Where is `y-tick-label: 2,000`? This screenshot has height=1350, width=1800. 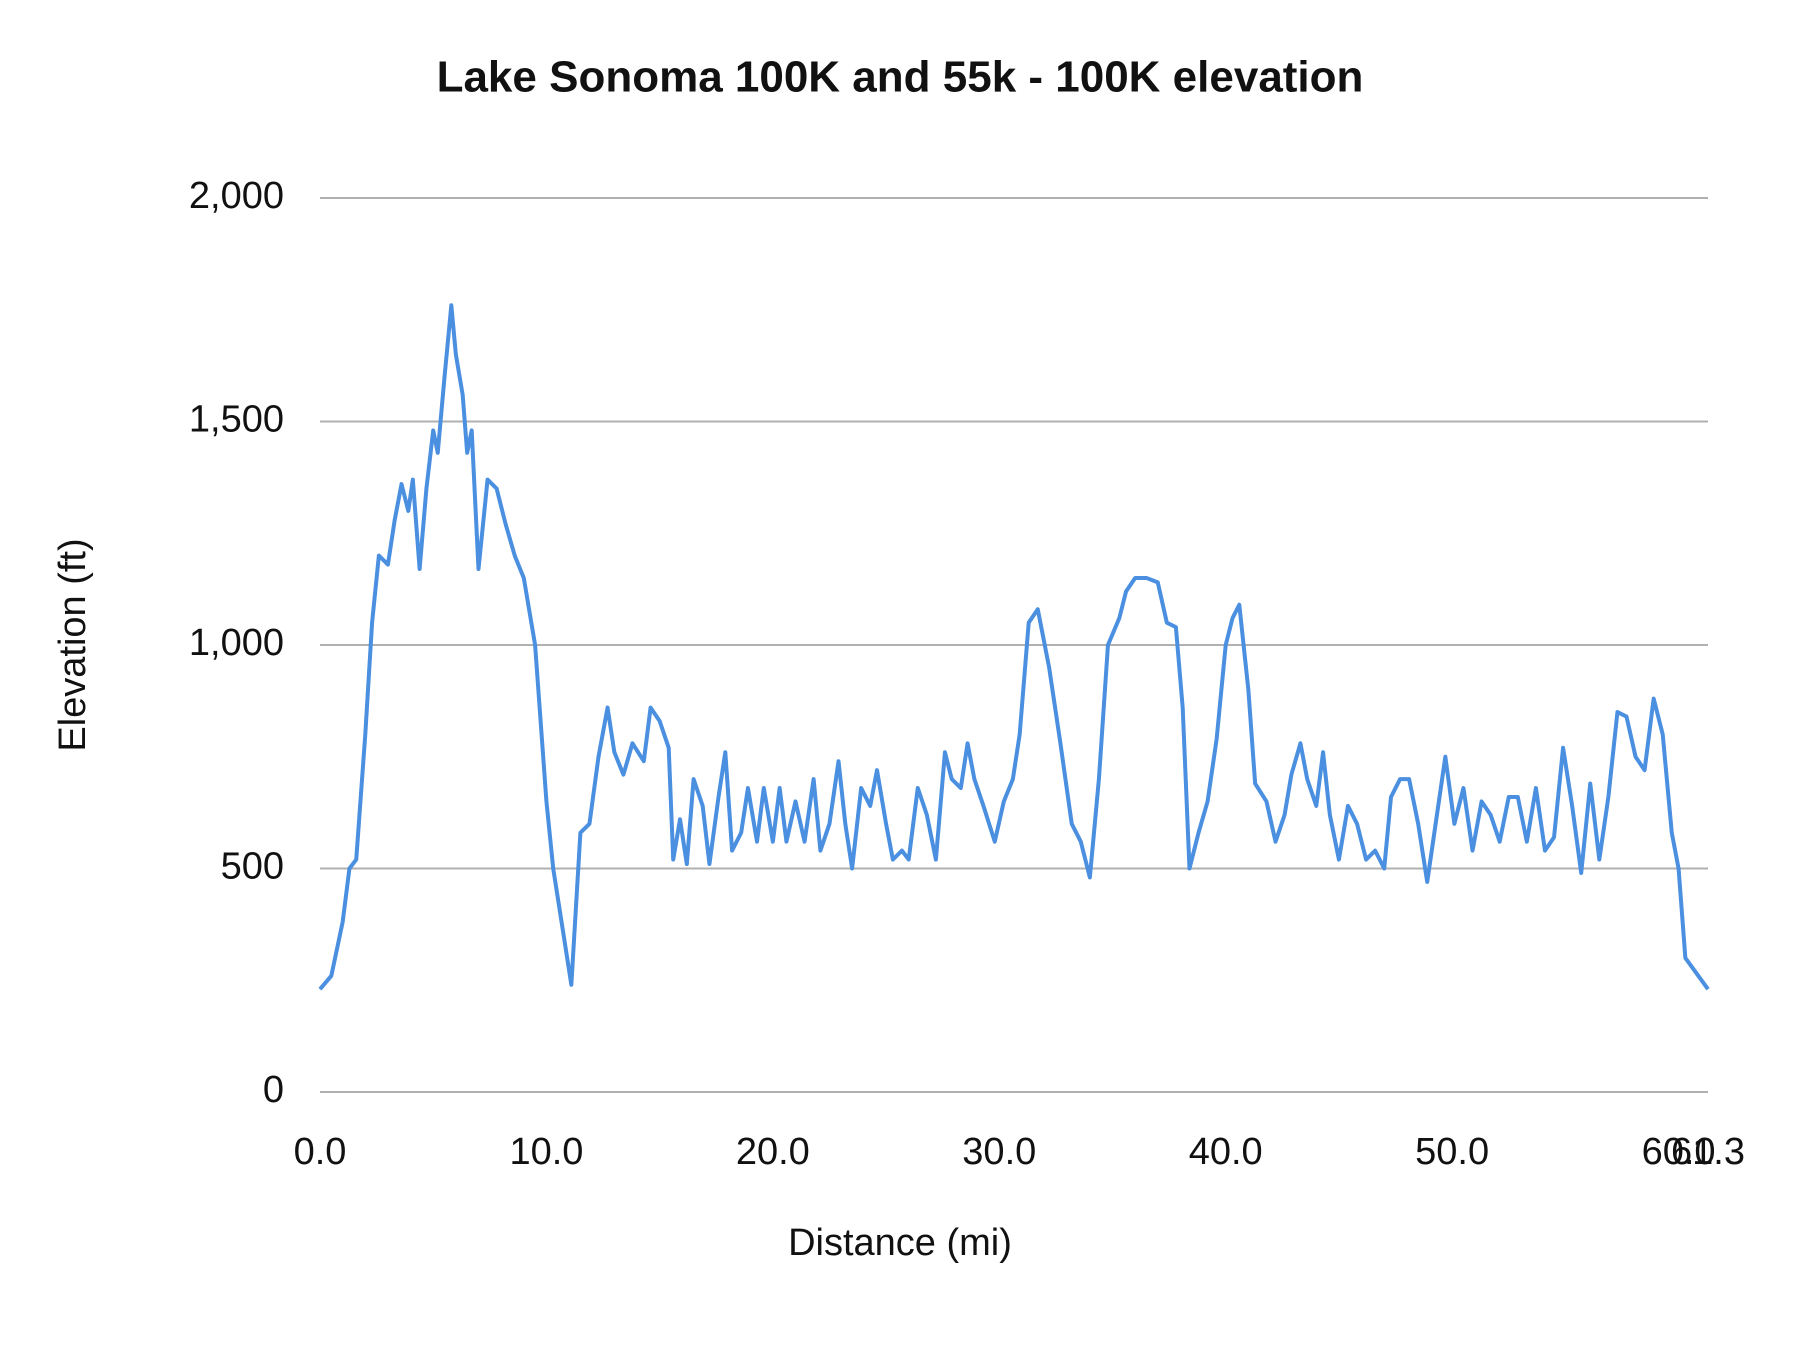
y-tick-label: 2,000 is located at coordinates (236, 196).